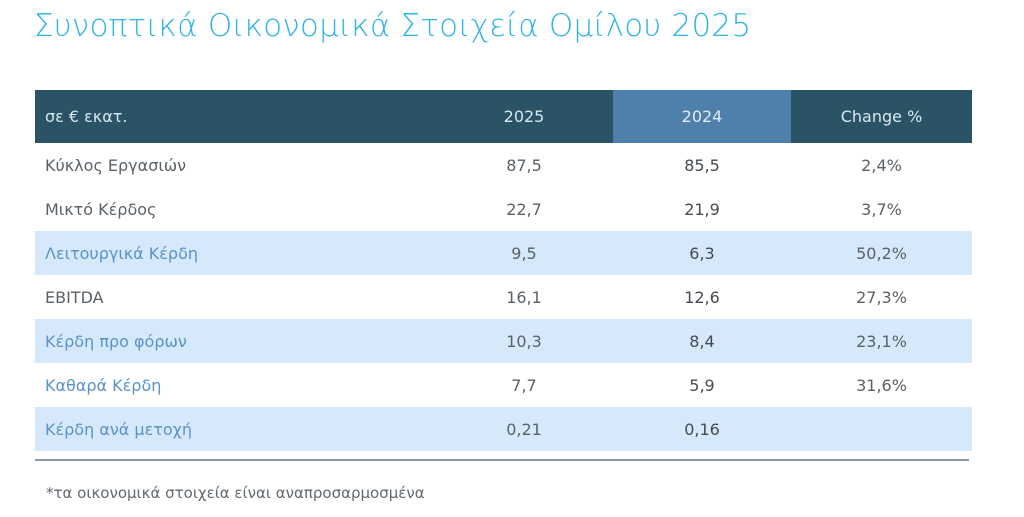 This screenshot has height=517, width=1024. I want to click on cell-2024: 12,6, so click(702, 297).